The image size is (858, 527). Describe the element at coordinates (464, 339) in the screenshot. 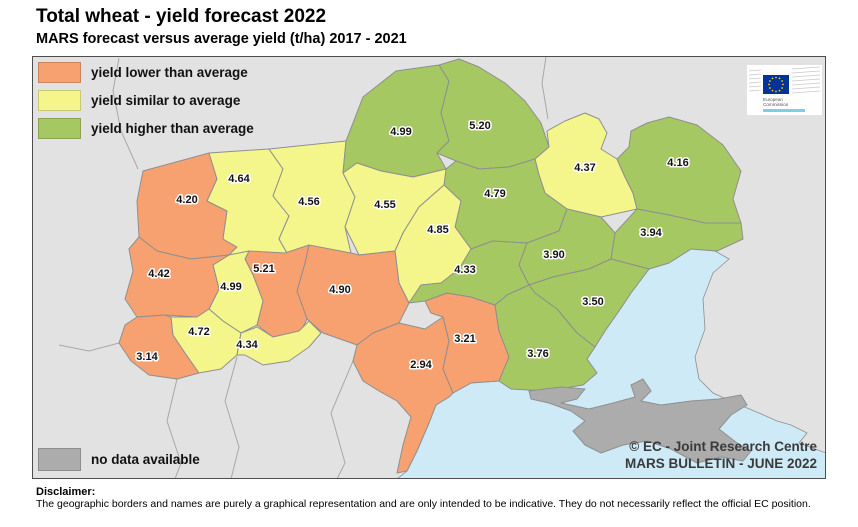

I see `map-region-label: 3.21` at that location.